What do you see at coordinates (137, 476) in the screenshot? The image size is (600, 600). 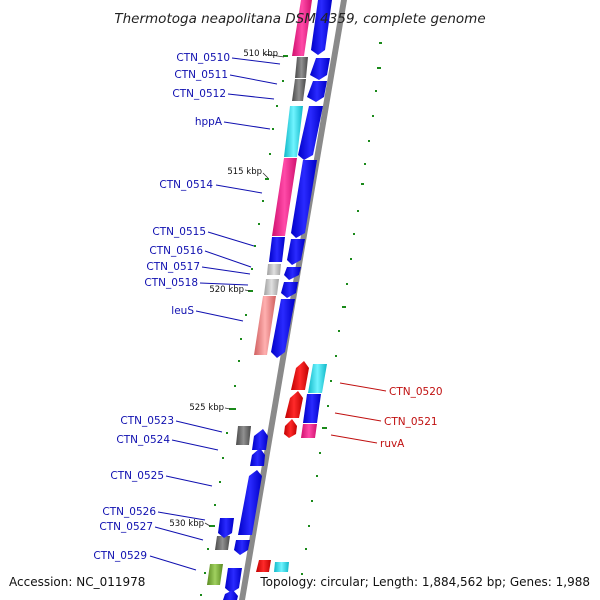 I see `gene-label-ctn-0525: CTN_0525` at bounding box center [137, 476].